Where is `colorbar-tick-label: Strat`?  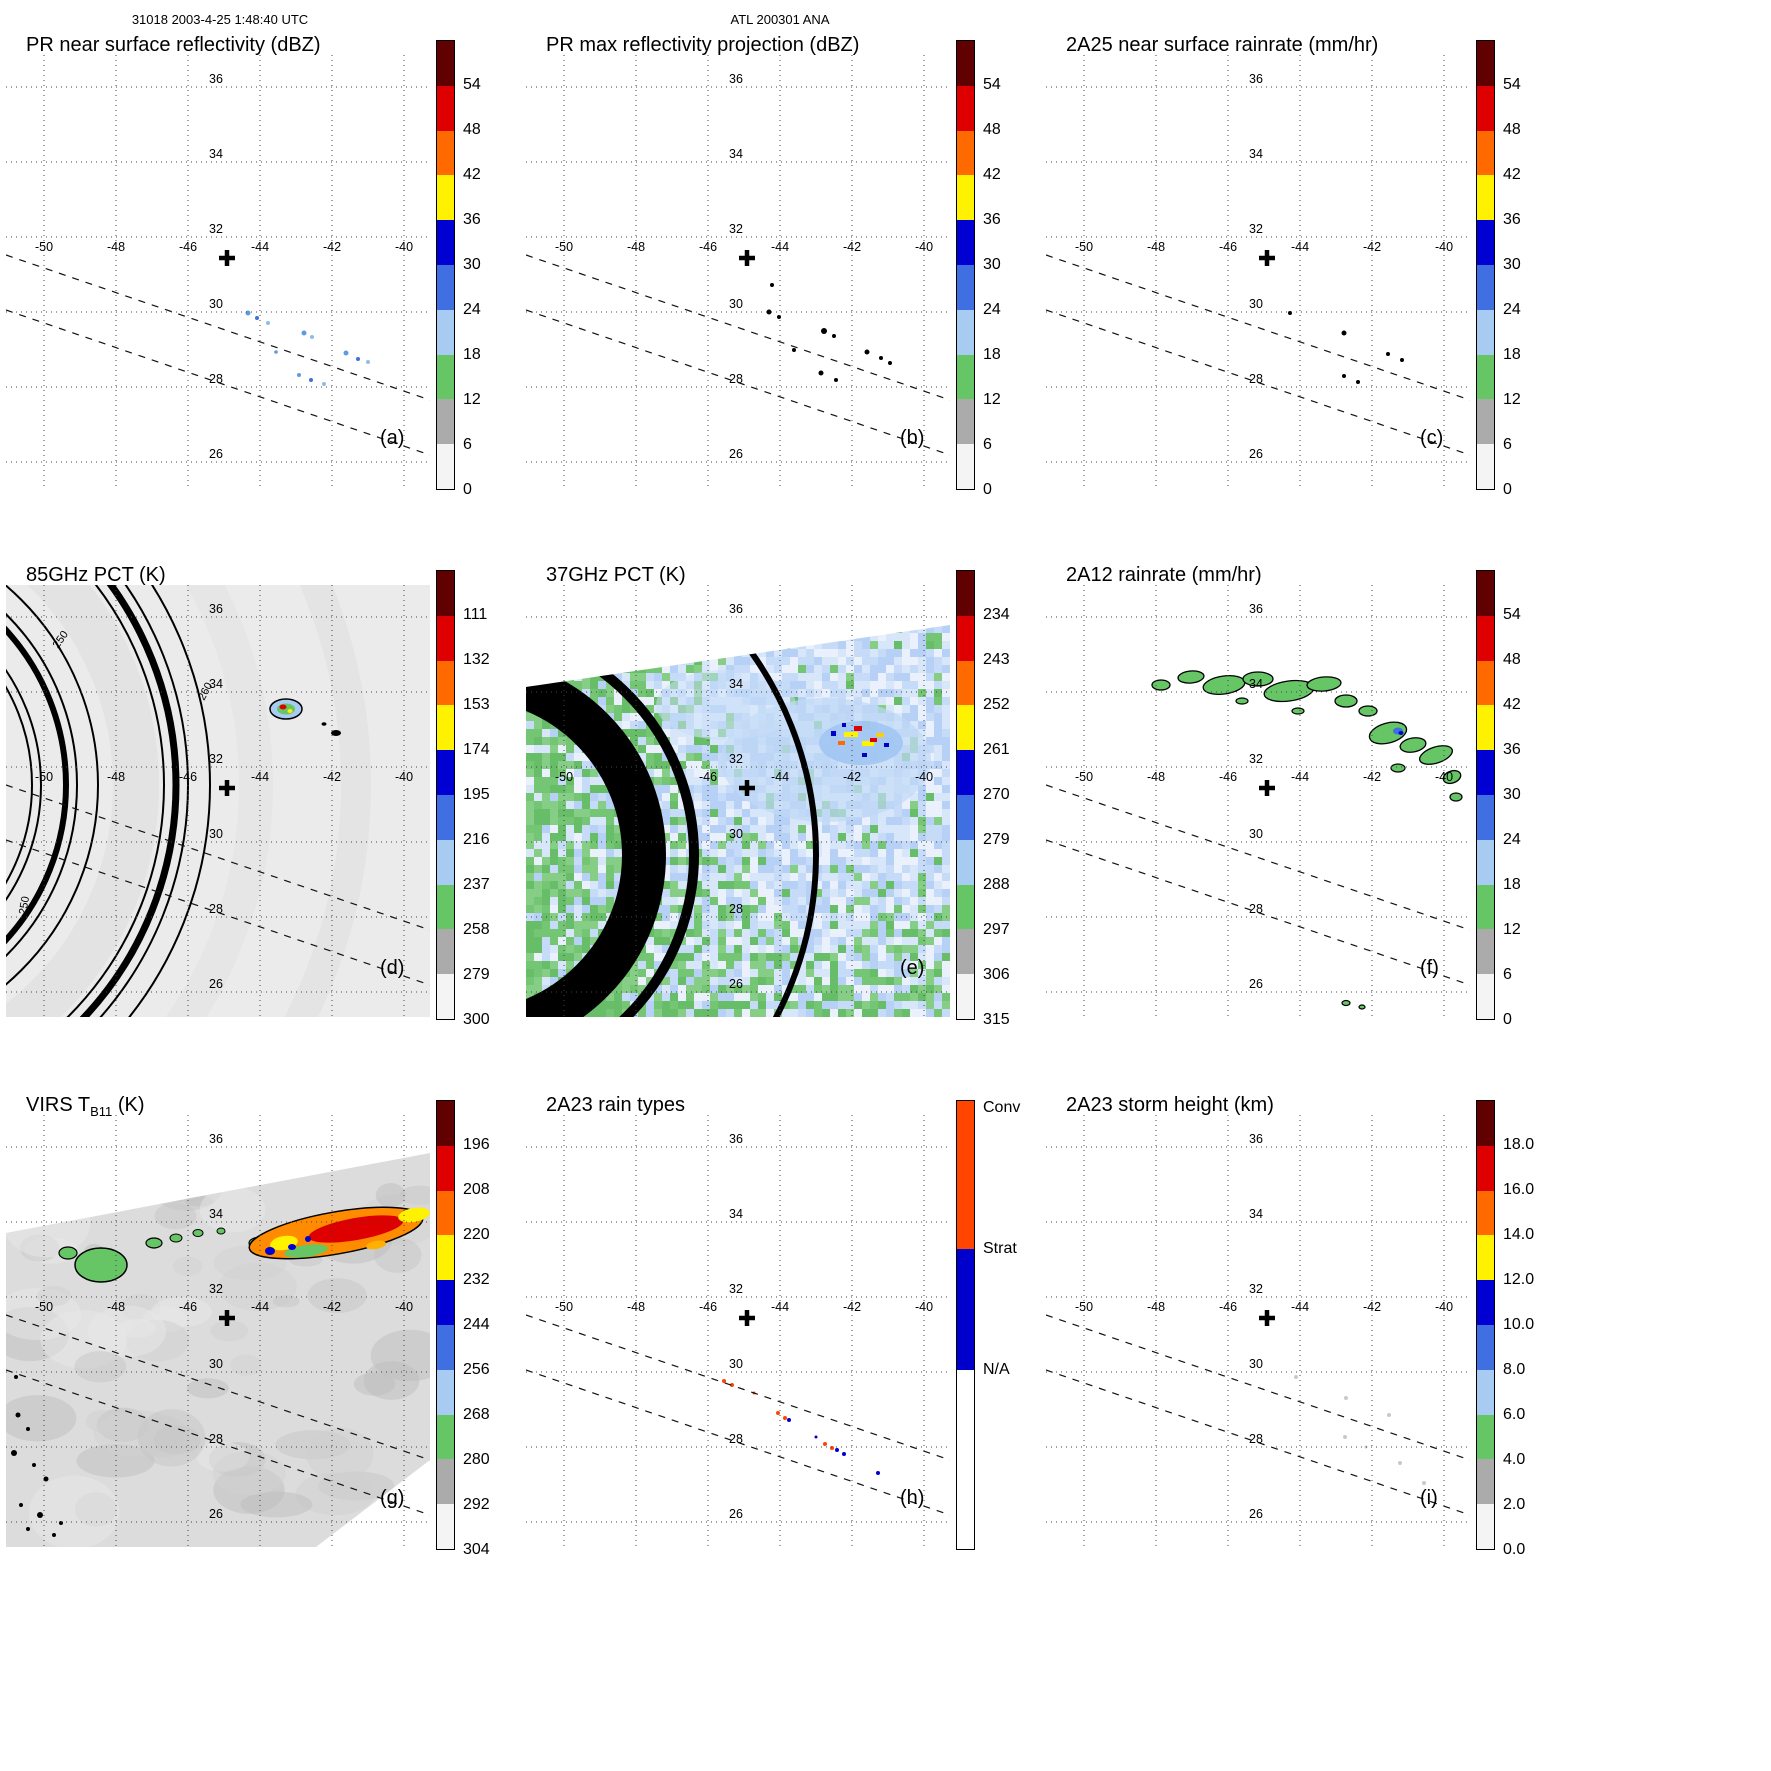 colorbar-tick-label: Strat is located at coordinates (1000, 1248).